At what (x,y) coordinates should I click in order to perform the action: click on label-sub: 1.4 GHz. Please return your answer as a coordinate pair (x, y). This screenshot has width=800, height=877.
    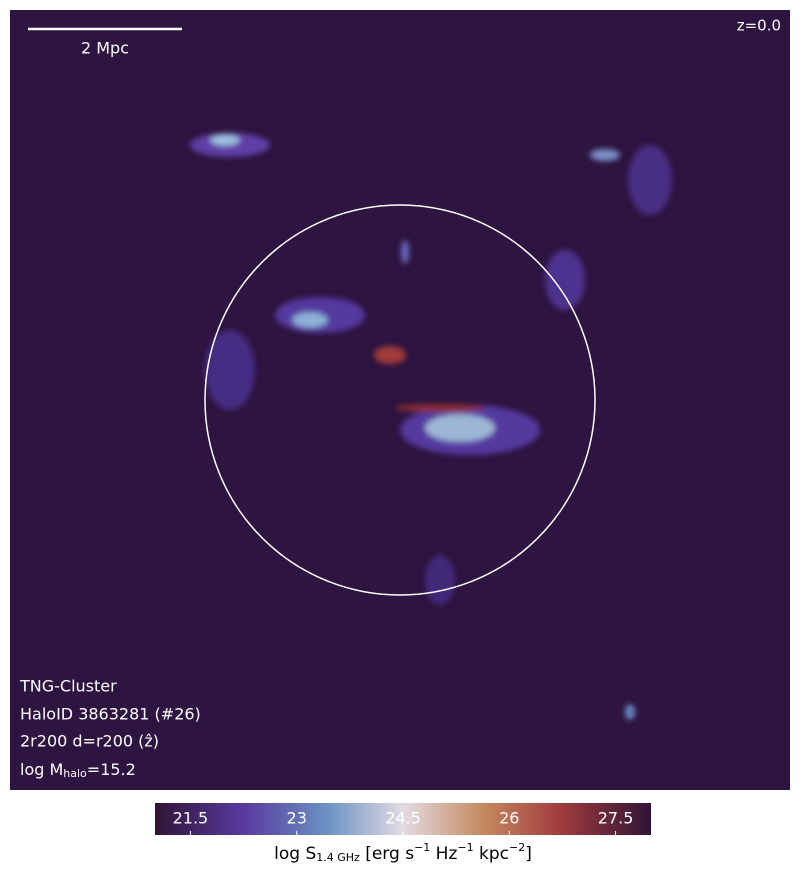
    Looking at the image, I should click on (338, 857).